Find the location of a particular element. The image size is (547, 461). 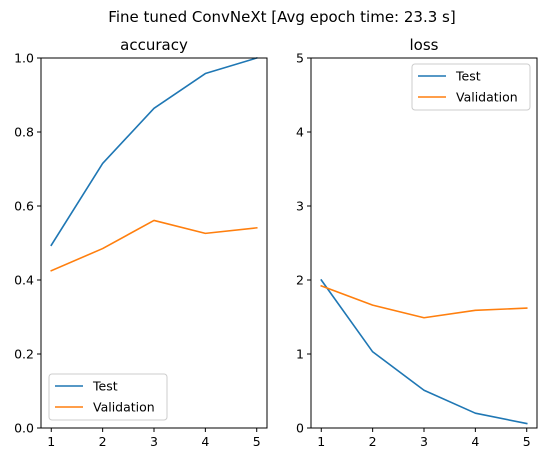

panel-title: loss is located at coordinates (424, 45).